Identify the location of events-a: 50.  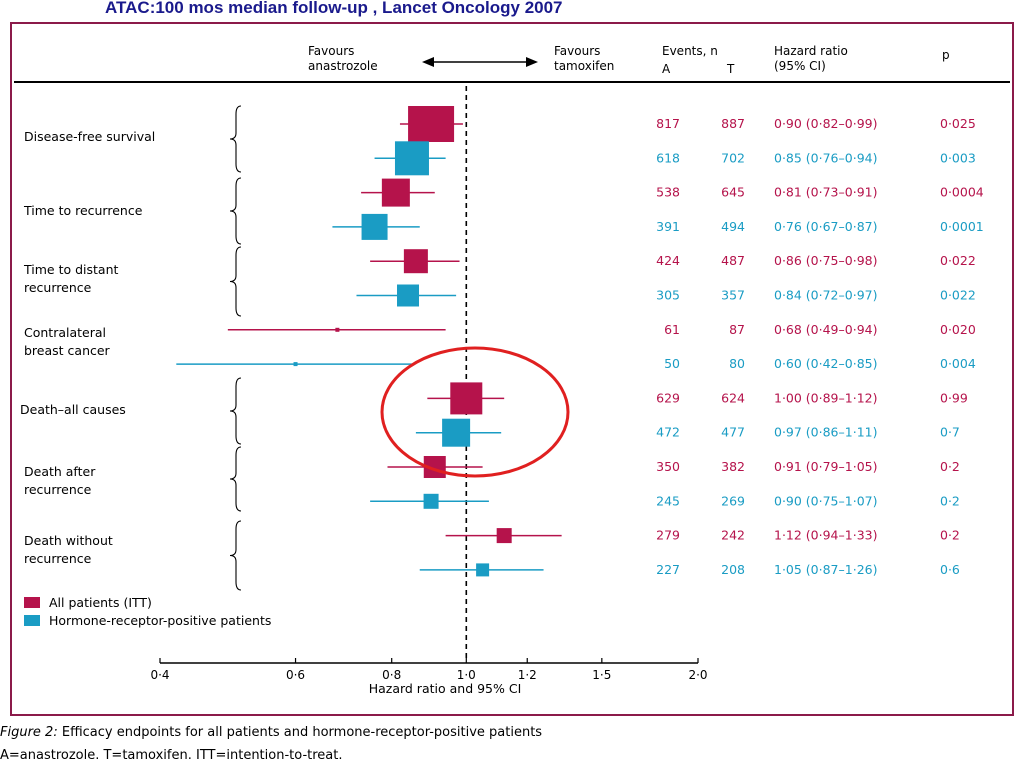
(672, 363).